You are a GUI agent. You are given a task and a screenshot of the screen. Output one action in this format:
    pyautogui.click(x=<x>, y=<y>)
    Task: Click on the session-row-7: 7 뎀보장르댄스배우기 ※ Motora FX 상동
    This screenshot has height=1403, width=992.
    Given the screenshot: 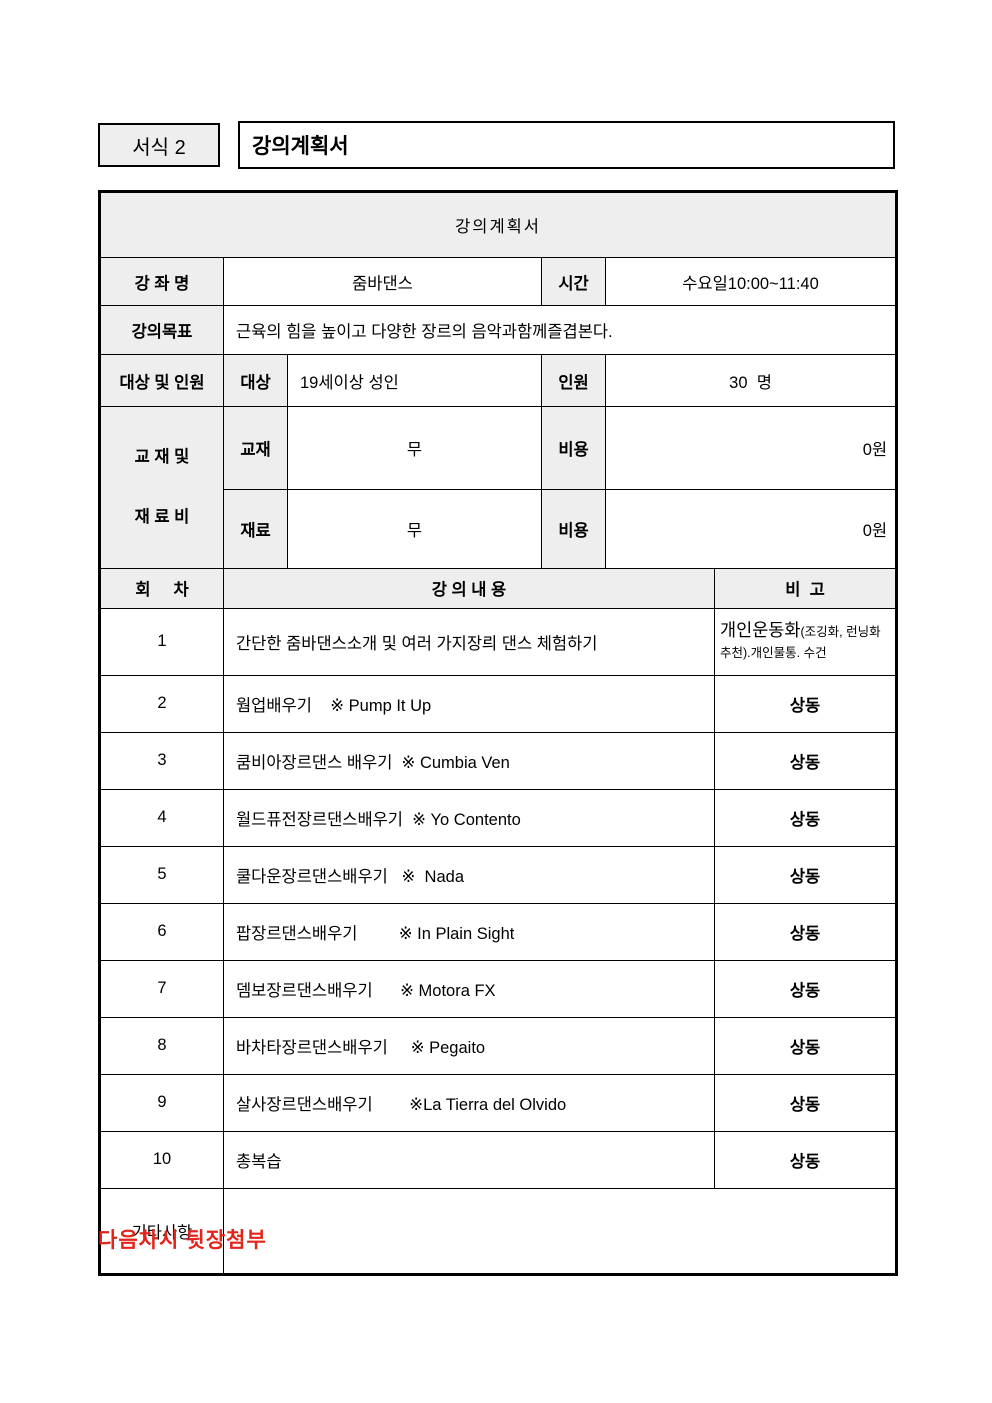 What is the action you would take?
    pyautogui.click(x=498, y=988)
    